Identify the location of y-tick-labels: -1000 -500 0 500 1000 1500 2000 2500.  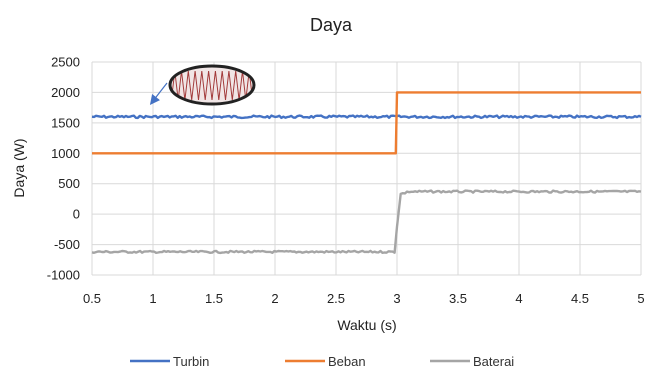
(63, 169).